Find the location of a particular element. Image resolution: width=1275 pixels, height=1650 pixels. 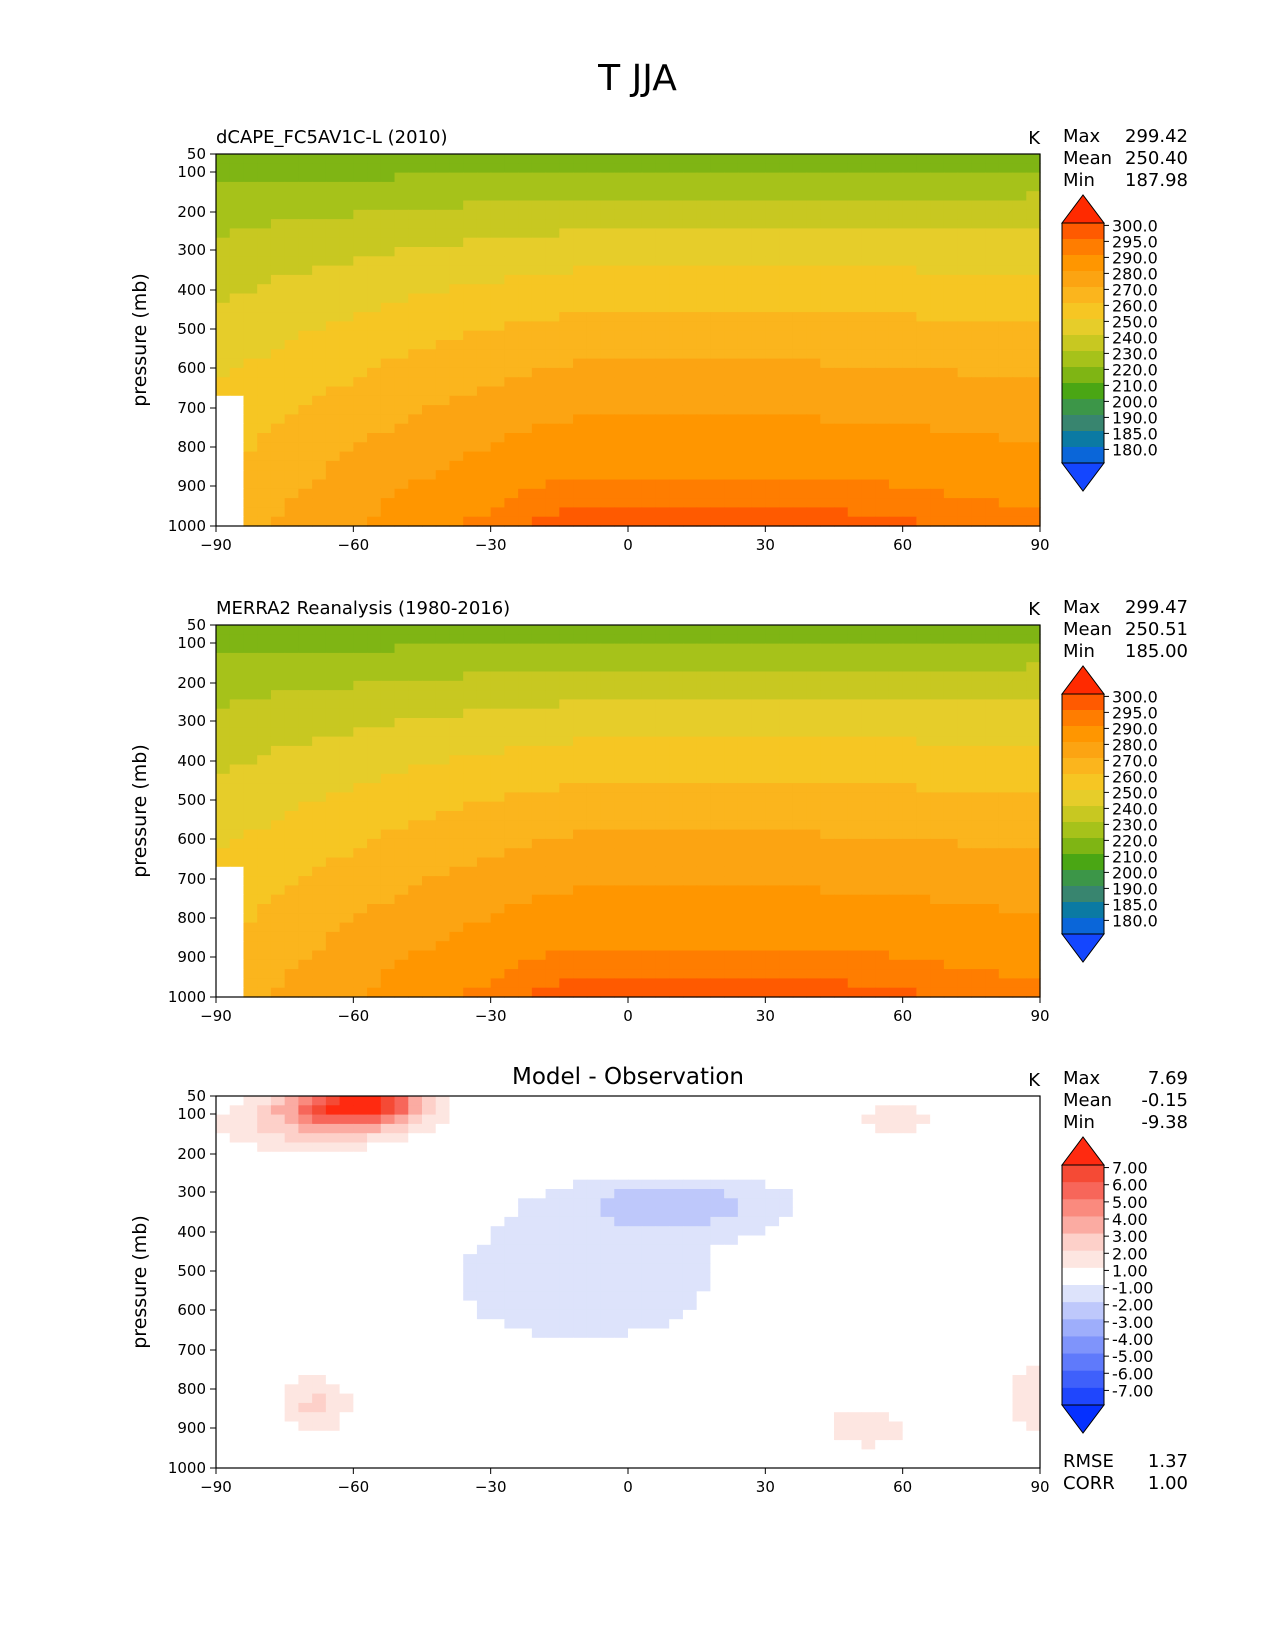

x-tick-label: −90 is located at coordinates (216, 545).